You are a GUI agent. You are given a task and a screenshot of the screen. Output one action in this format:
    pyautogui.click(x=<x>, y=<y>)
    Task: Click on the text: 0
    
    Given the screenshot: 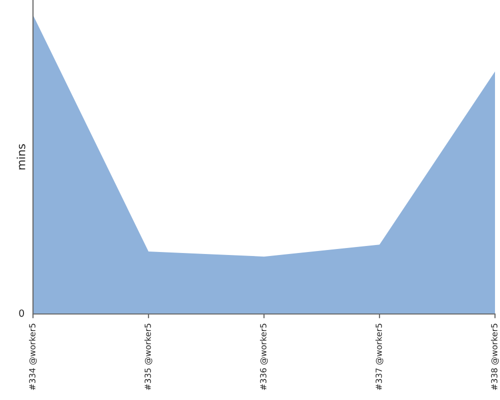 What is the action you would take?
    pyautogui.click(x=21, y=313)
    